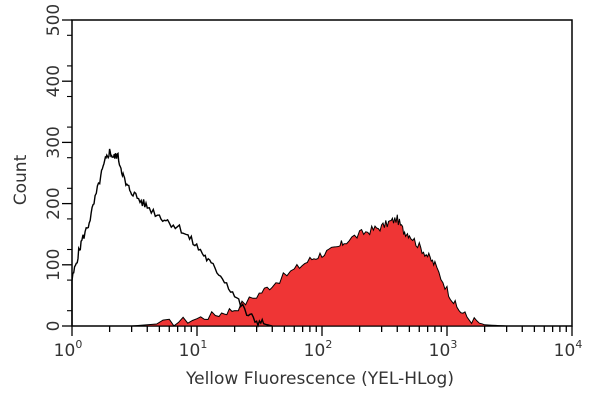 The image size is (592, 394). What do you see at coordinates (54, 326) in the screenshot?
I see `y-tick-label: 0` at bounding box center [54, 326].